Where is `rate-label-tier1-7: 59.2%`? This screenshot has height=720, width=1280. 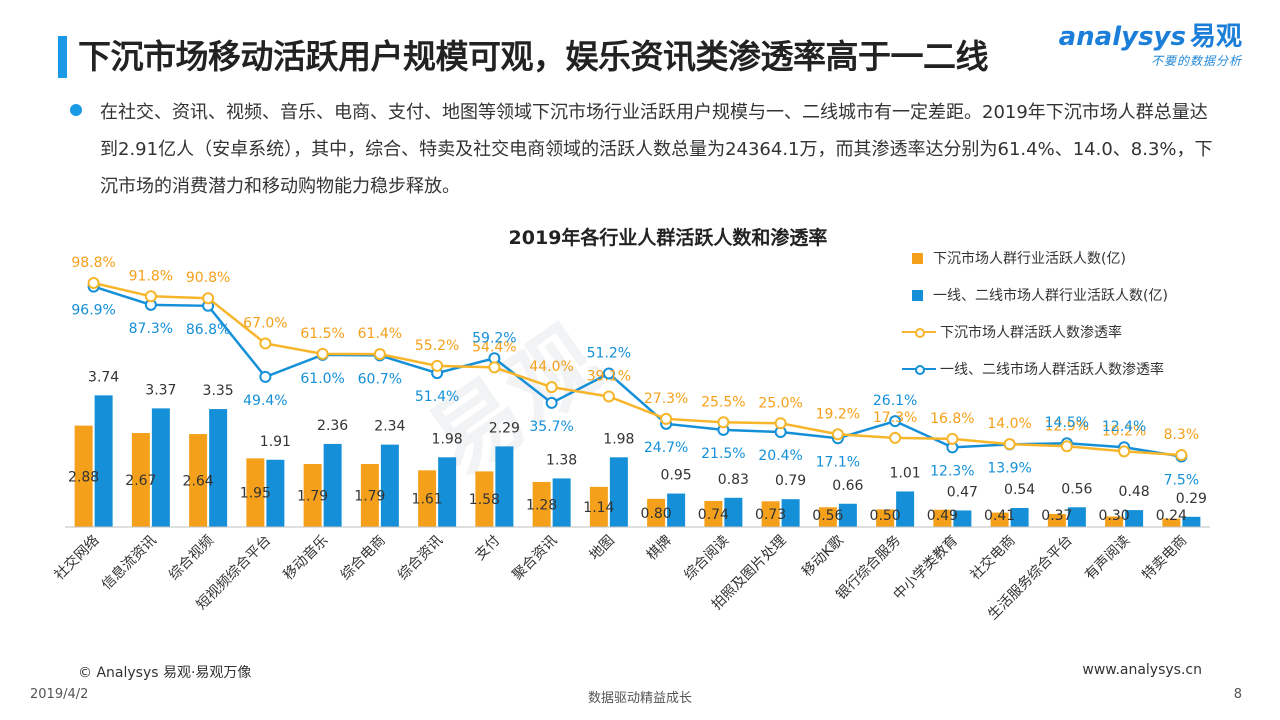 rate-label-tier1-7: 59.2% is located at coordinates (494, 338).